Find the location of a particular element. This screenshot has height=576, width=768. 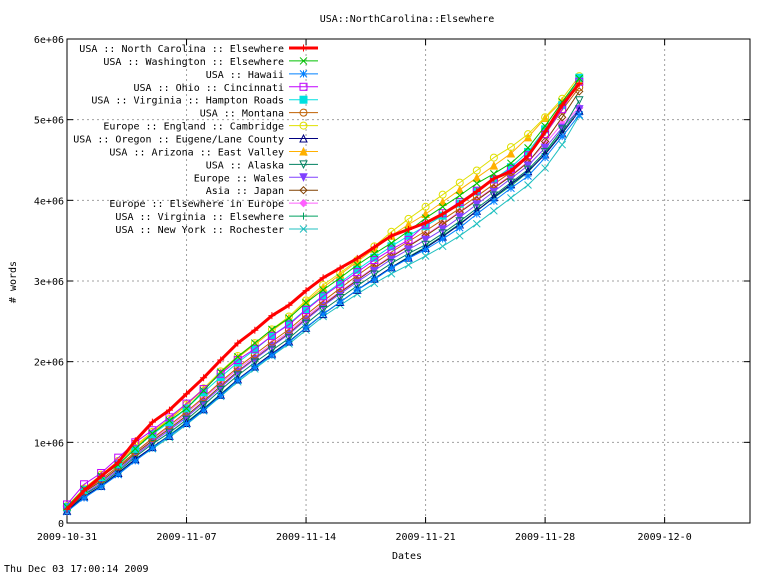

legend-label: USA :: Montana is located at coordinates (242, 114).